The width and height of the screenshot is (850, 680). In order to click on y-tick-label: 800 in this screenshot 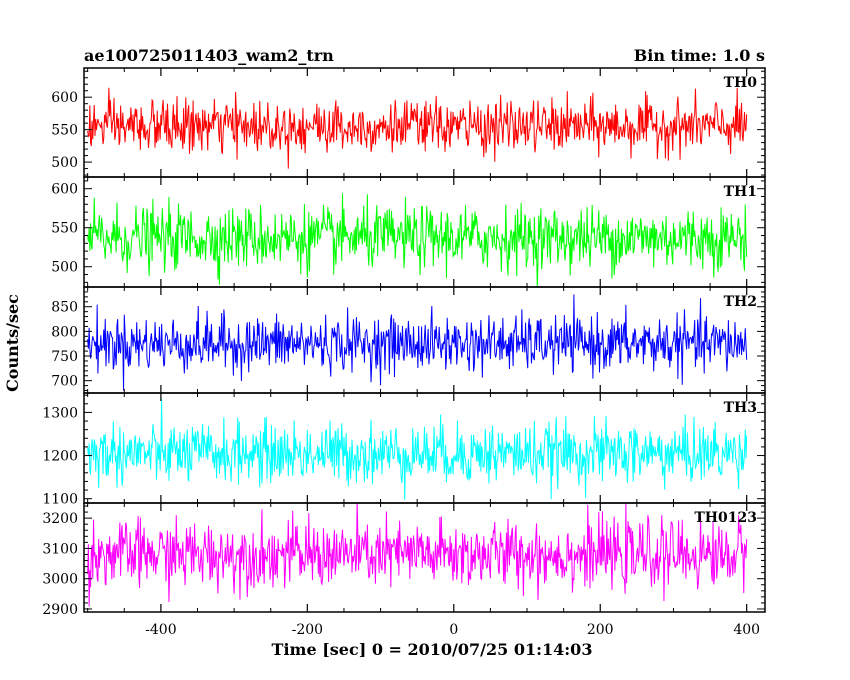, I will do `click(64, 332)`.